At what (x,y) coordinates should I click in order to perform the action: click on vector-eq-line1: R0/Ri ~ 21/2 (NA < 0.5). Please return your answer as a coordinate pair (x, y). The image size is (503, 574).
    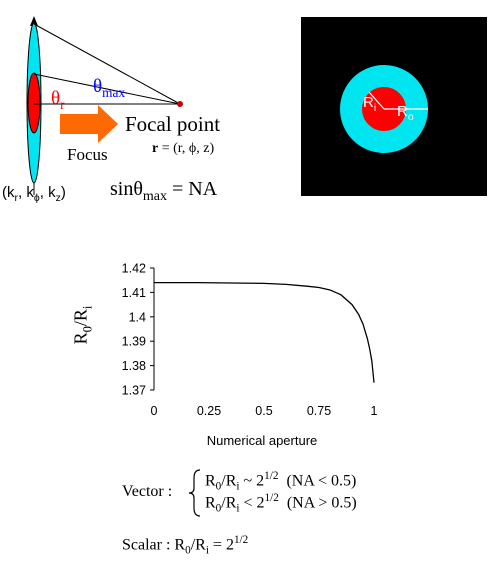
    Looking at the image, I should click on (280, 481).